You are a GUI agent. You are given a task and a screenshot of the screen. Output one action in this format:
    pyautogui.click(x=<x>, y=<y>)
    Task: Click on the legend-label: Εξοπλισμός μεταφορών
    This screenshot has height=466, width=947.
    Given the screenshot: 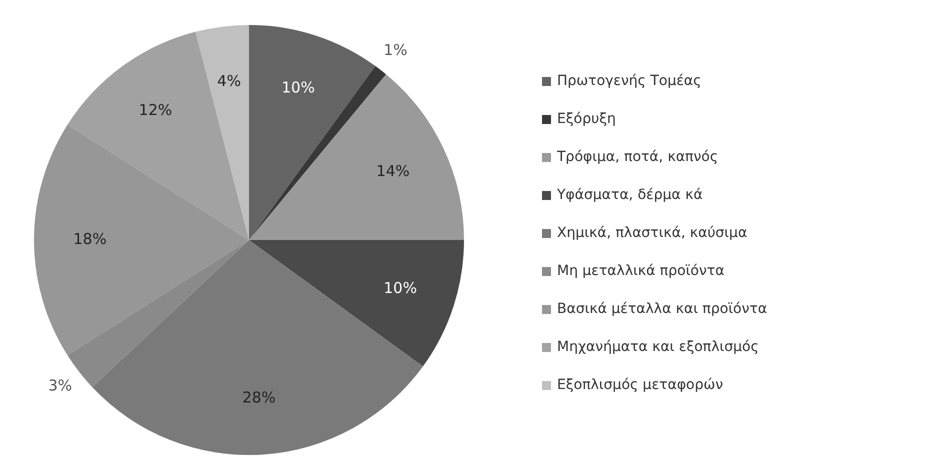 What is the action you would take?
    pyautogui.click(x=640, y=385)
    